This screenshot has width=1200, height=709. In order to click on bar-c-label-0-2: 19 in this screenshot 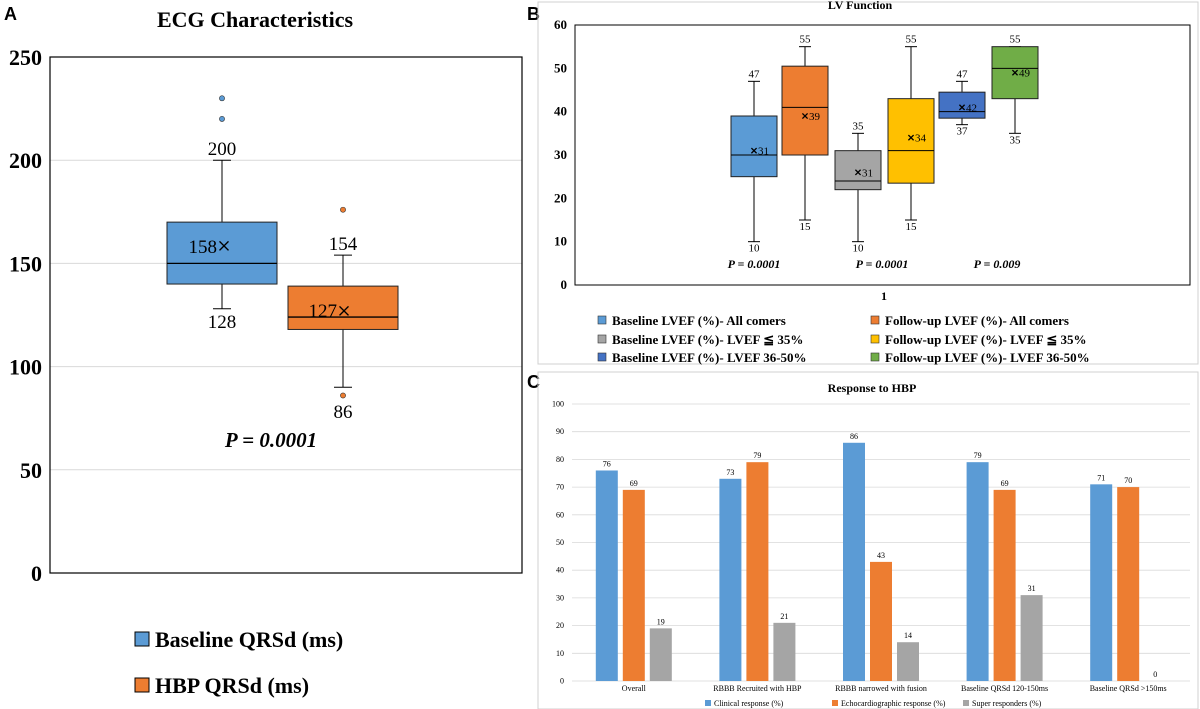, I will do `click(661, 621)`.